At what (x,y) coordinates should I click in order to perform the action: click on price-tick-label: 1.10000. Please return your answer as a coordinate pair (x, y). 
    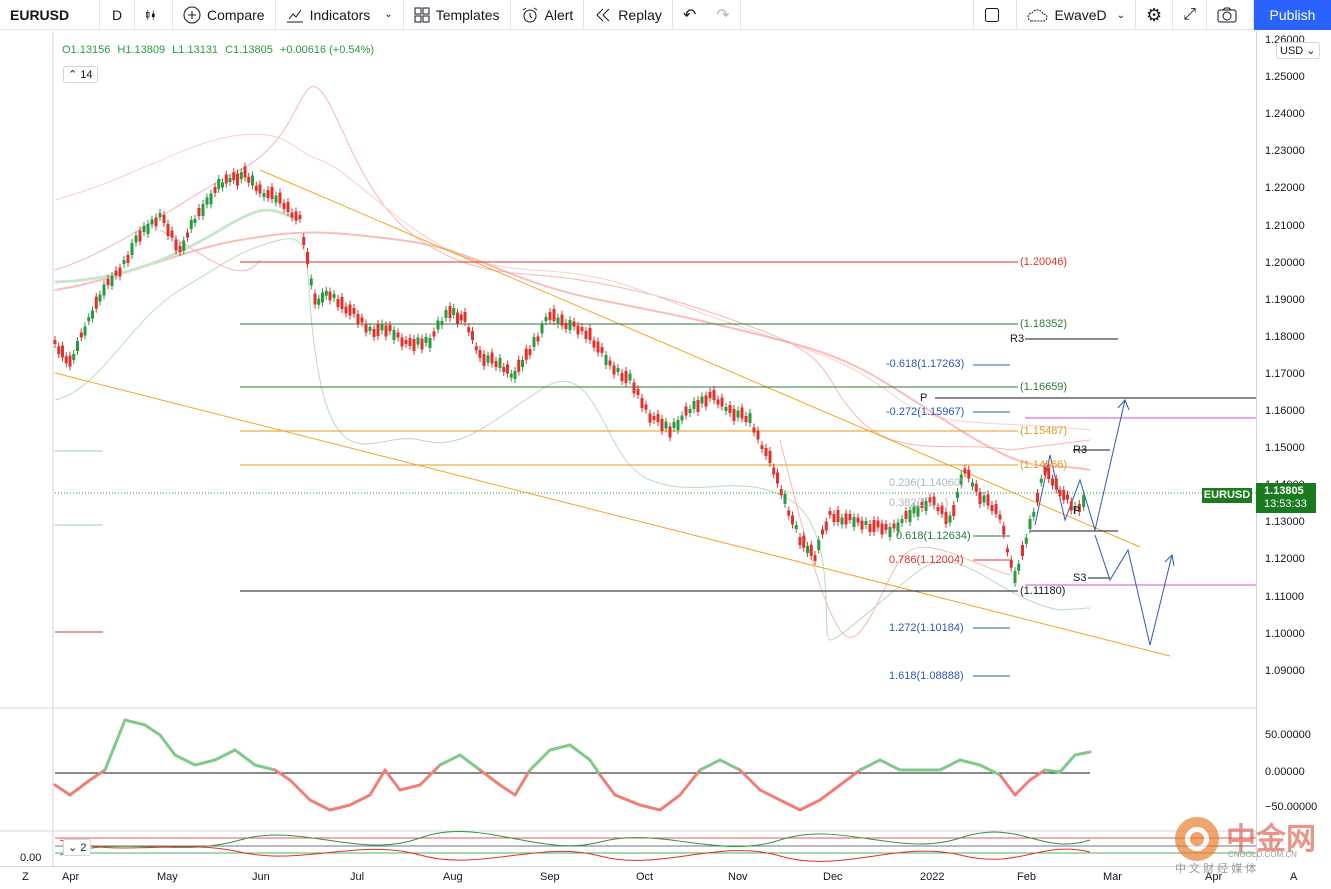
    Looking at the image, I should click on (1285, 633).